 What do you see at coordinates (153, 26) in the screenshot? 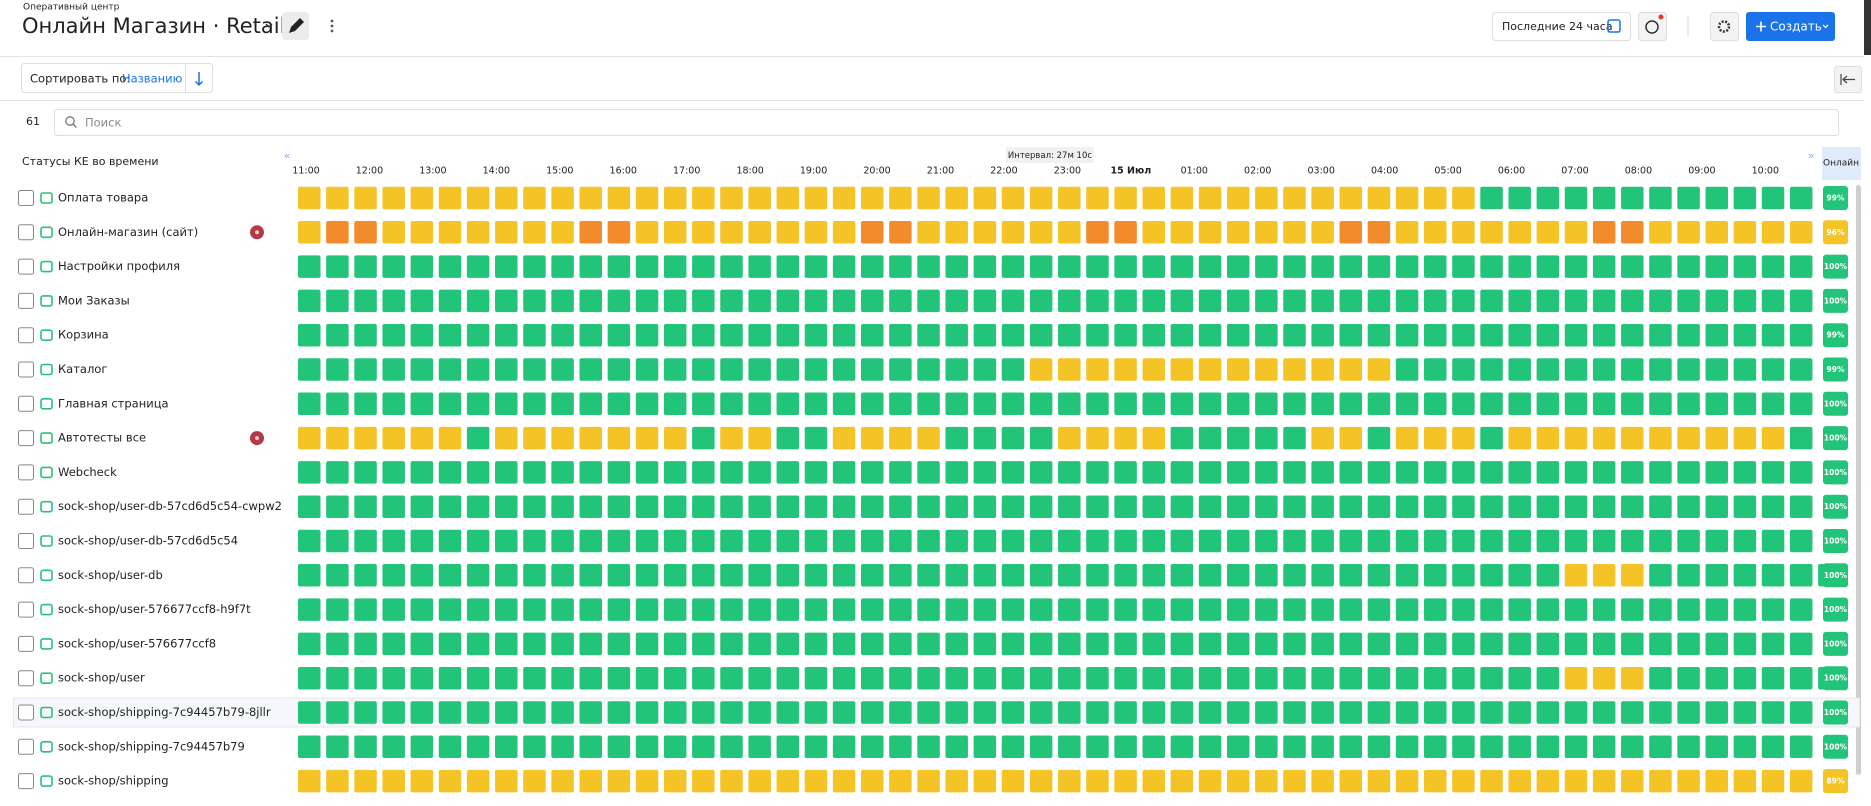
I see `page-title: Онлайн Магазин · Retail` at bounding box center [153, 26].